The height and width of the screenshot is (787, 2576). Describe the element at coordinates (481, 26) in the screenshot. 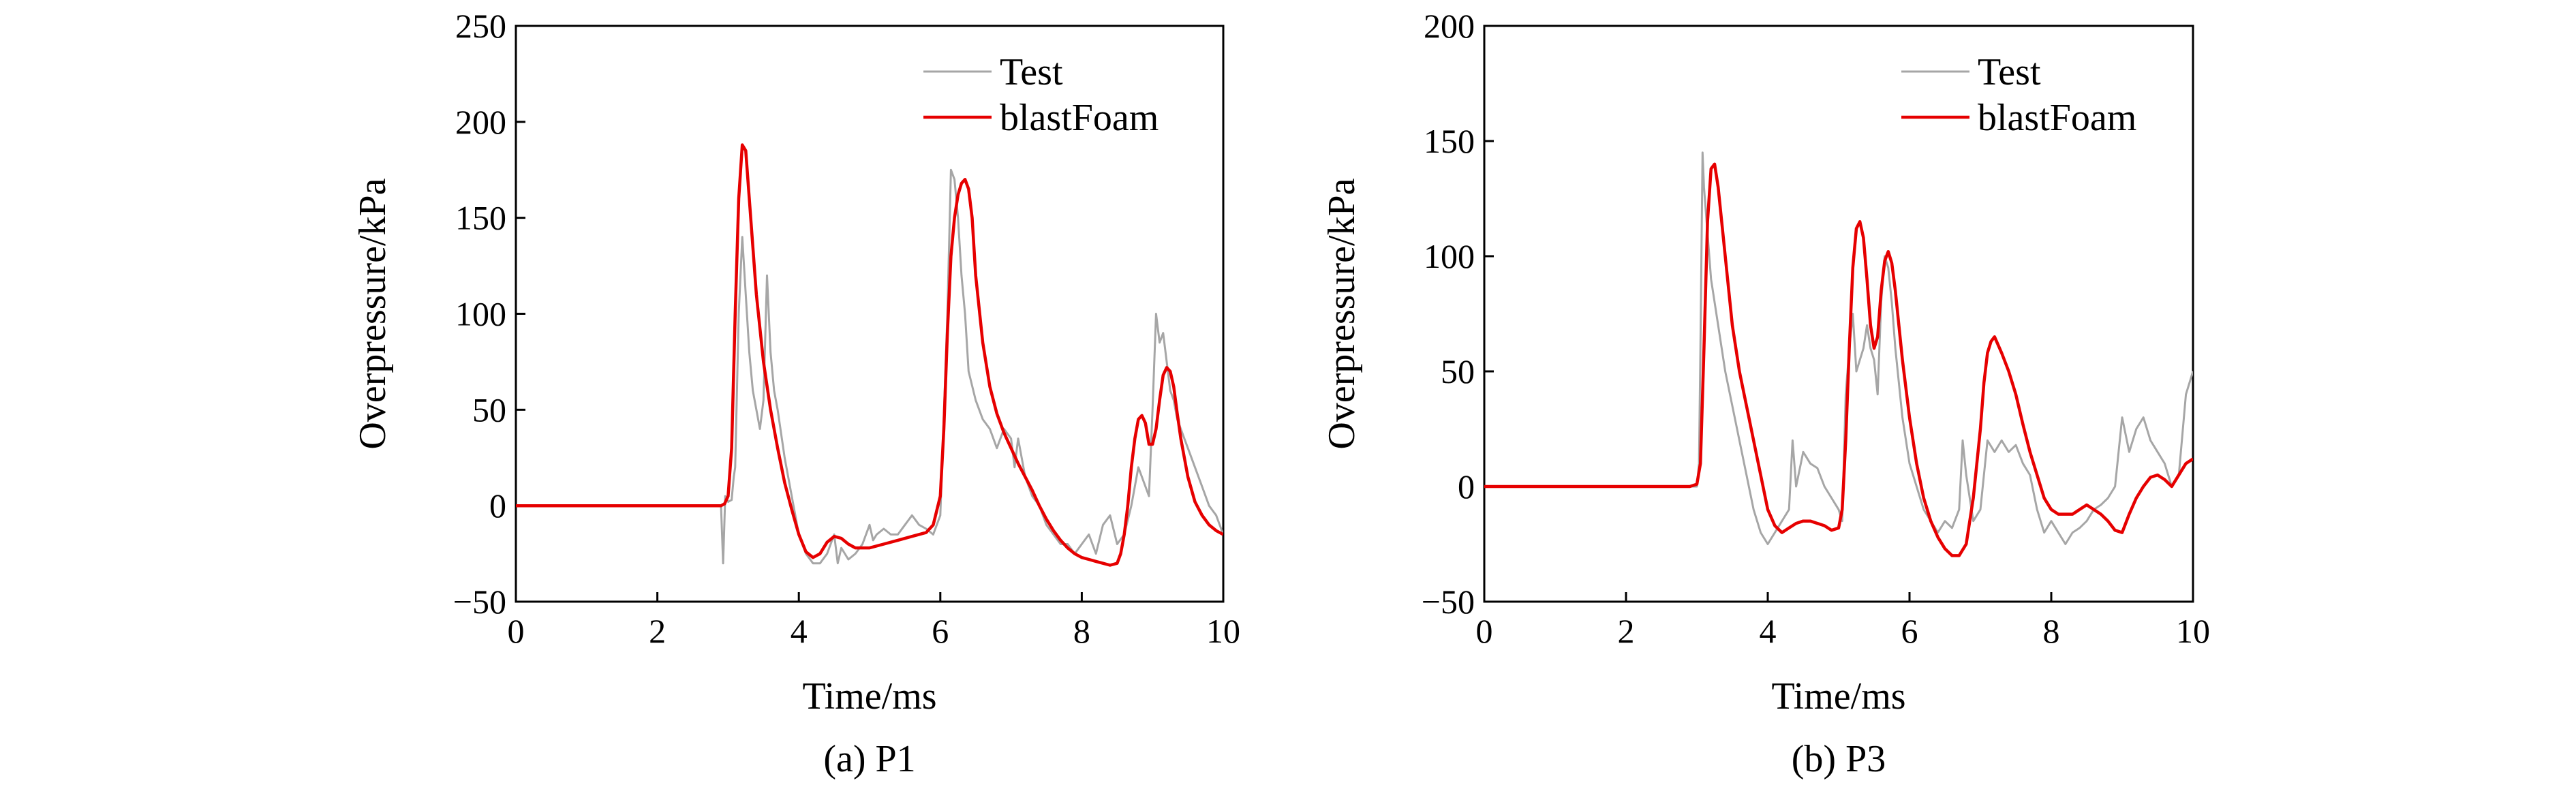

I see `y-tick-label: 250` at that location.